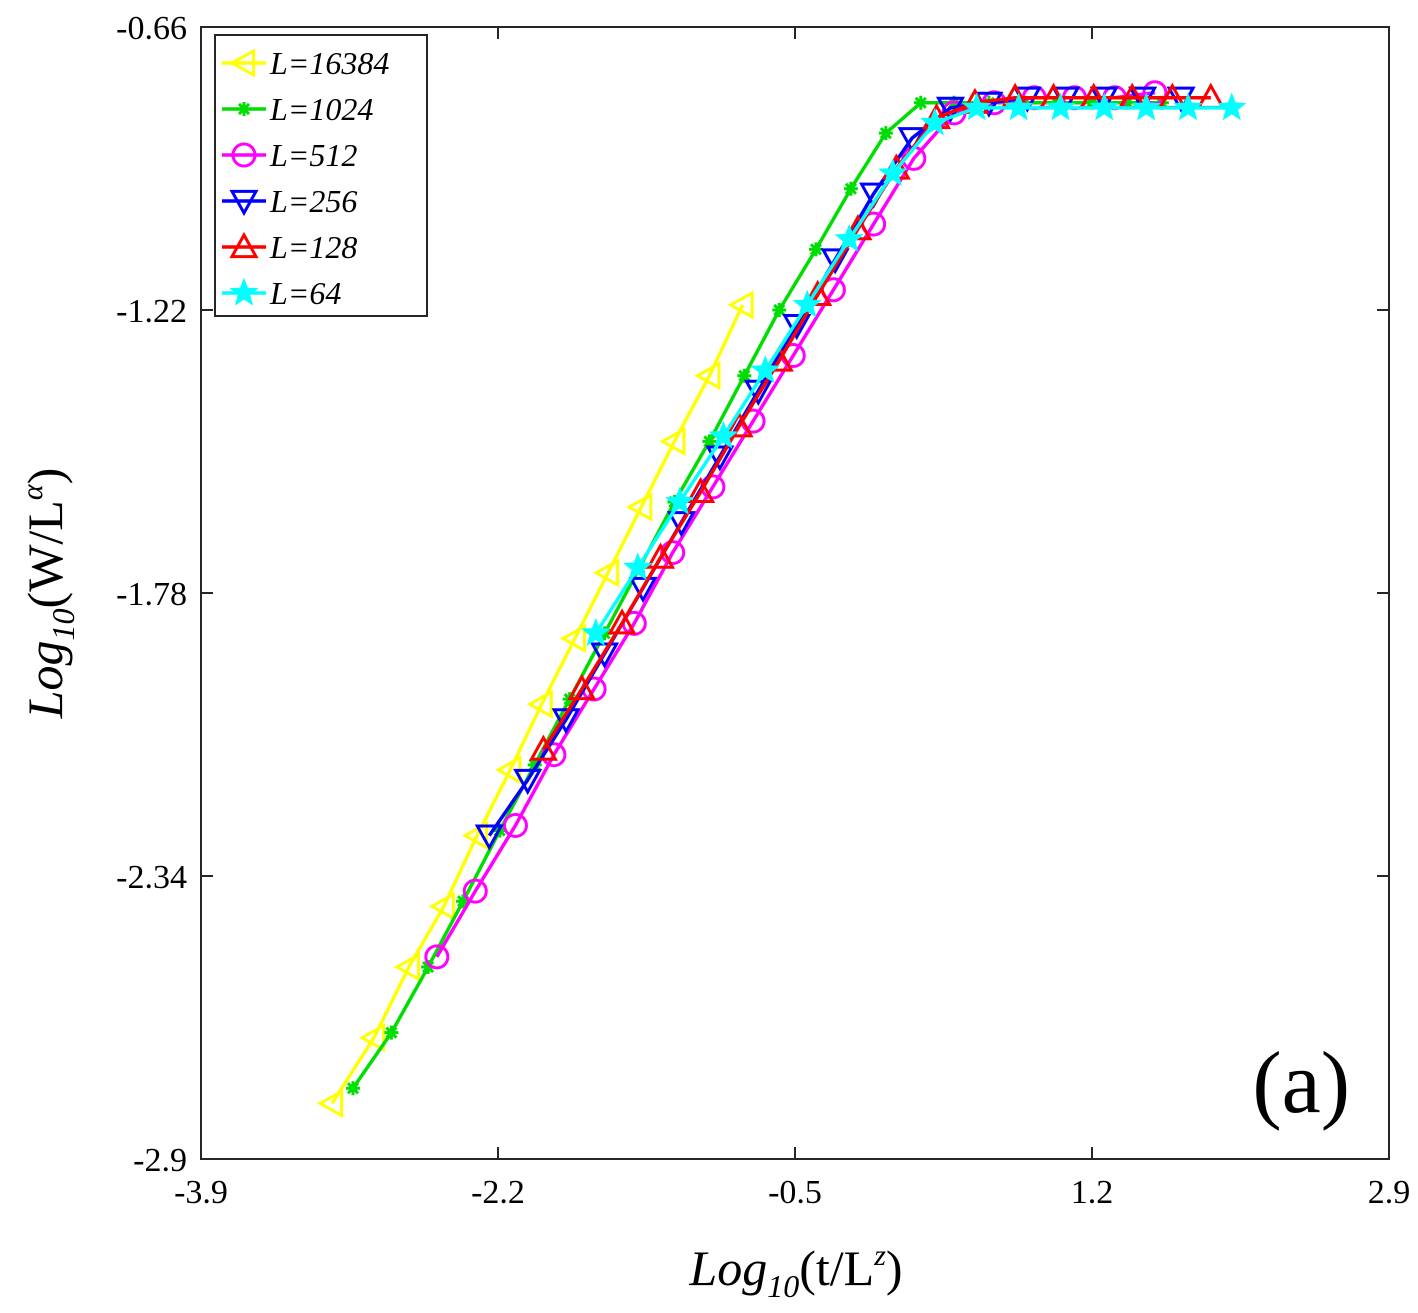 The width and height of the screenshot is (1418, 1313). Describe the element at coordinates (1092, 1192) in the screenshot. I see `x-tick-label: 1.2` at that location.